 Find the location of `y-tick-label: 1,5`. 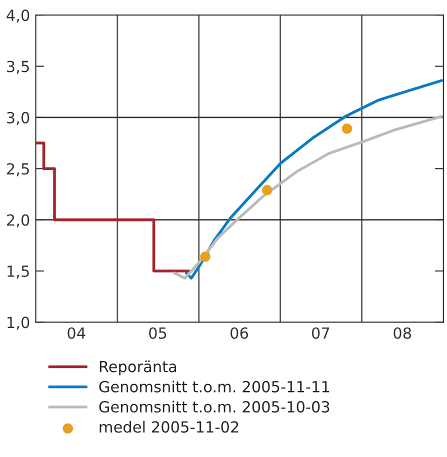

y-tick-label: 1,5 is located at coordinates (18, 272).